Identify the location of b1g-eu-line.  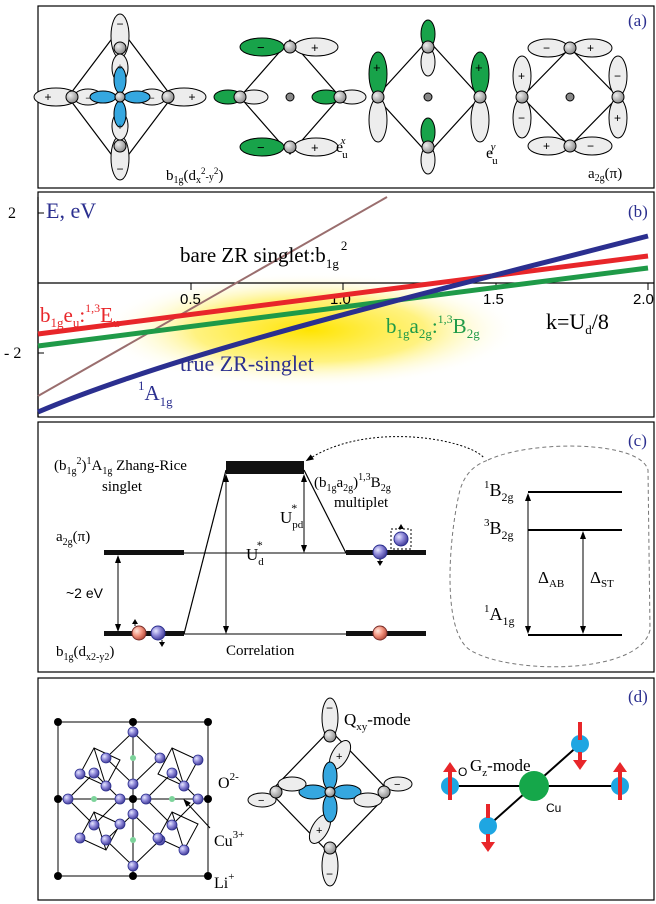
(343, 295).